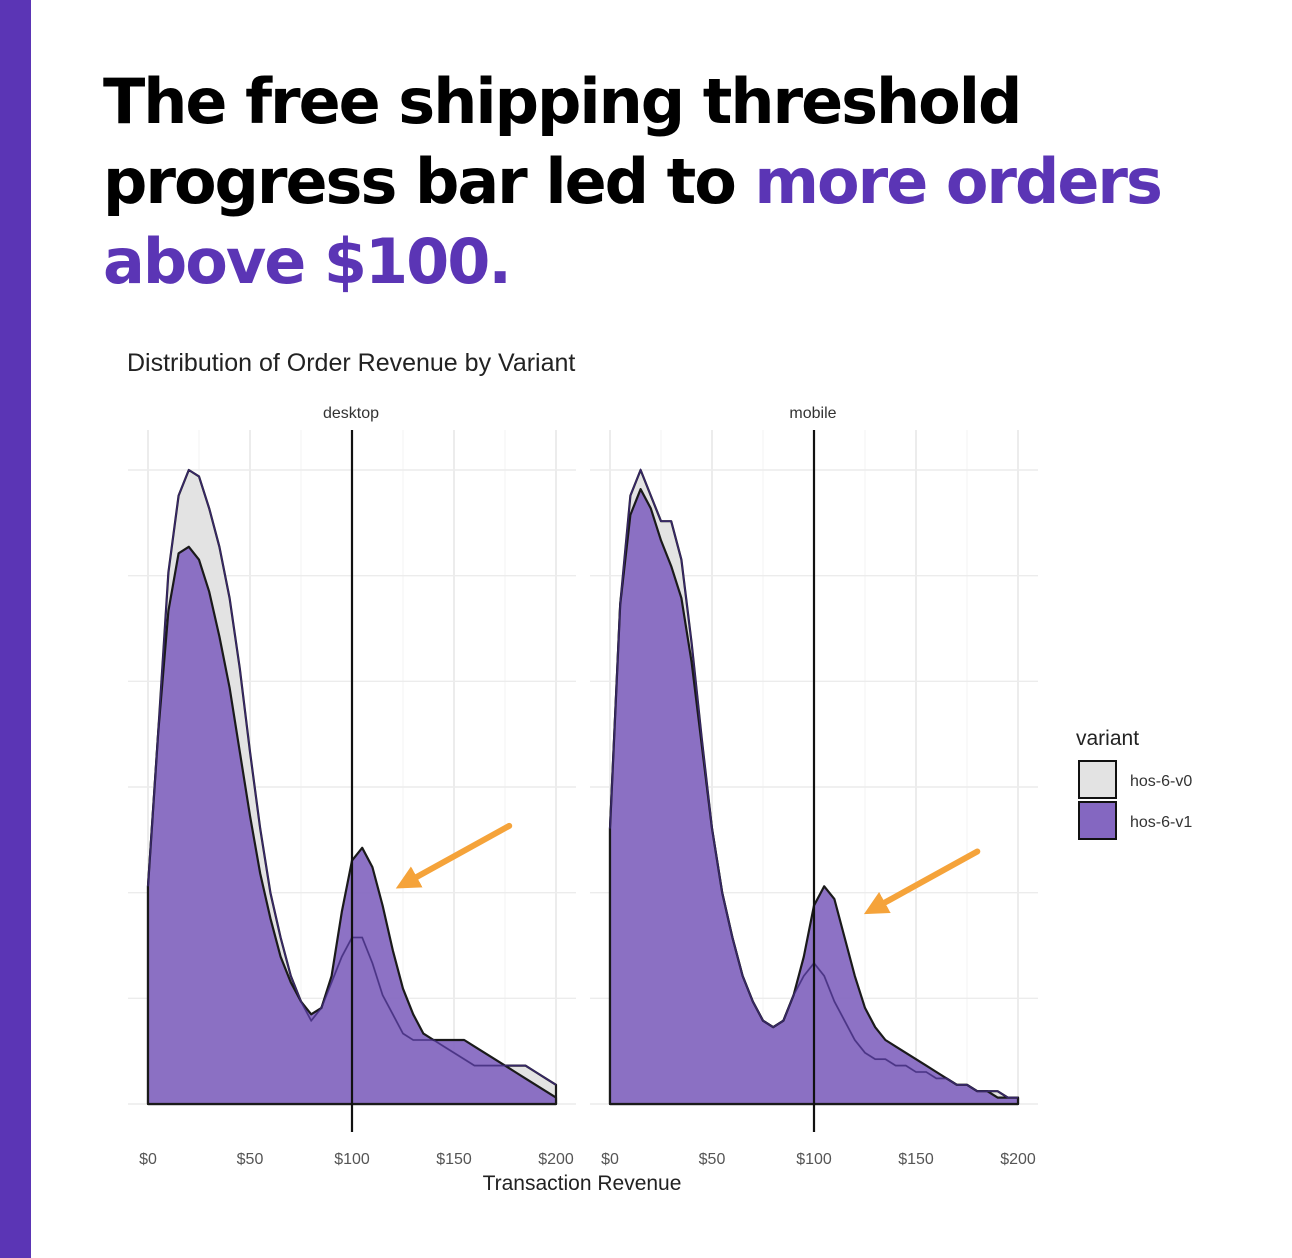 The height and width of the screenshot is (1258, 1292). Describe the element at coordinates (922, 881) in the screenshot. I see `annotation-arrow-mobile` at that location.